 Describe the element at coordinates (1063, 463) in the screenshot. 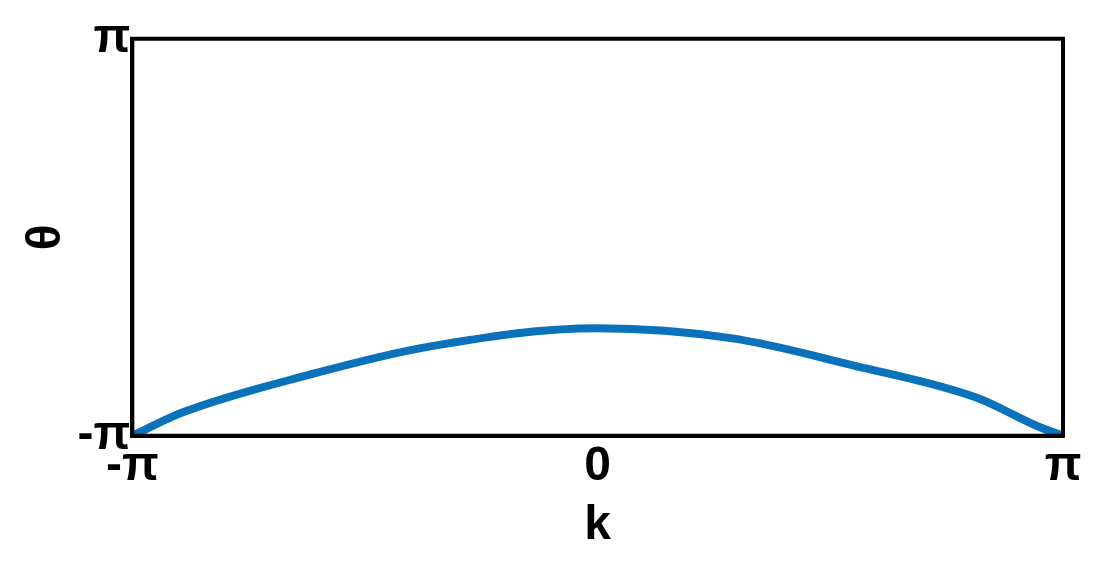

I see `x-tick-label: π` at that location.